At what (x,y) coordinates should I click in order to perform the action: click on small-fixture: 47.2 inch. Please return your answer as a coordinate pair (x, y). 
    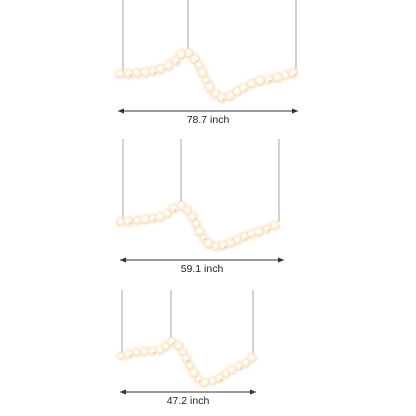
    Looking at the image, I should click on (186, 348).